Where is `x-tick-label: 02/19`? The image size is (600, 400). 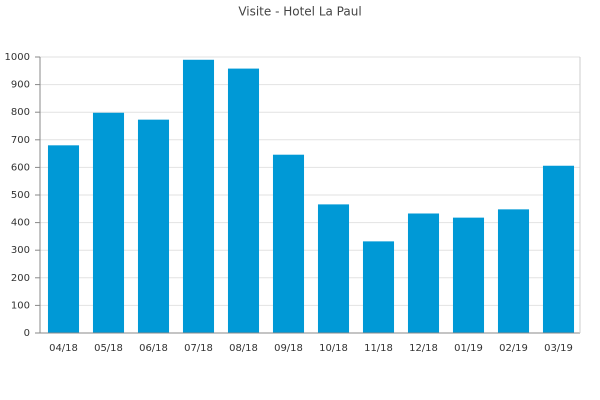
x-tick-label: 02/19 is located at coordinates (513, 348).